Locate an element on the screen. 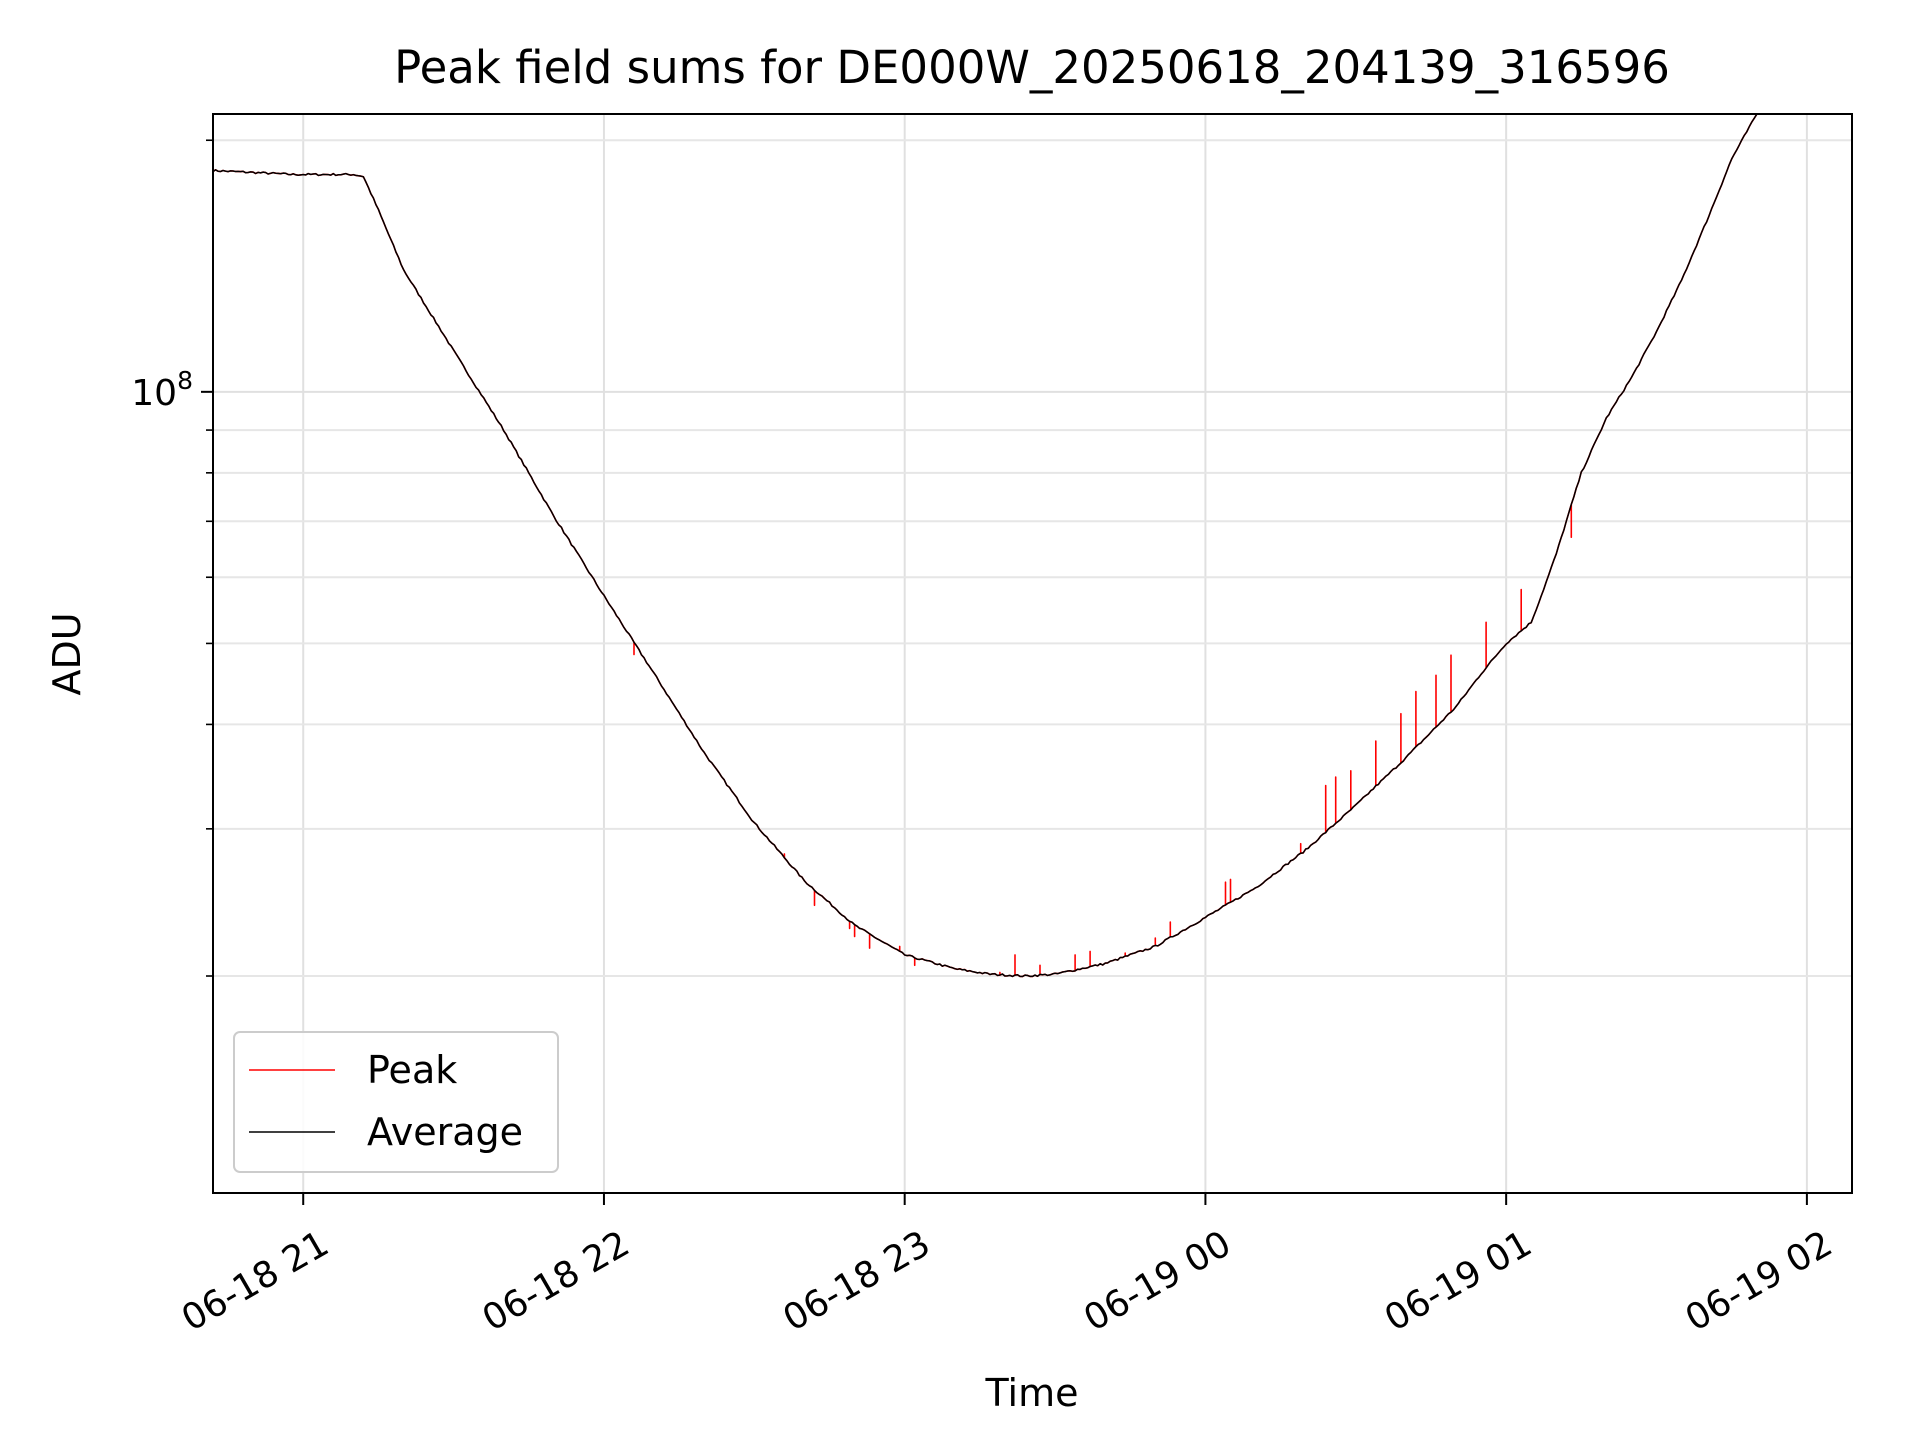  legend-average-label: Average is located at coordinates (445, 1132).